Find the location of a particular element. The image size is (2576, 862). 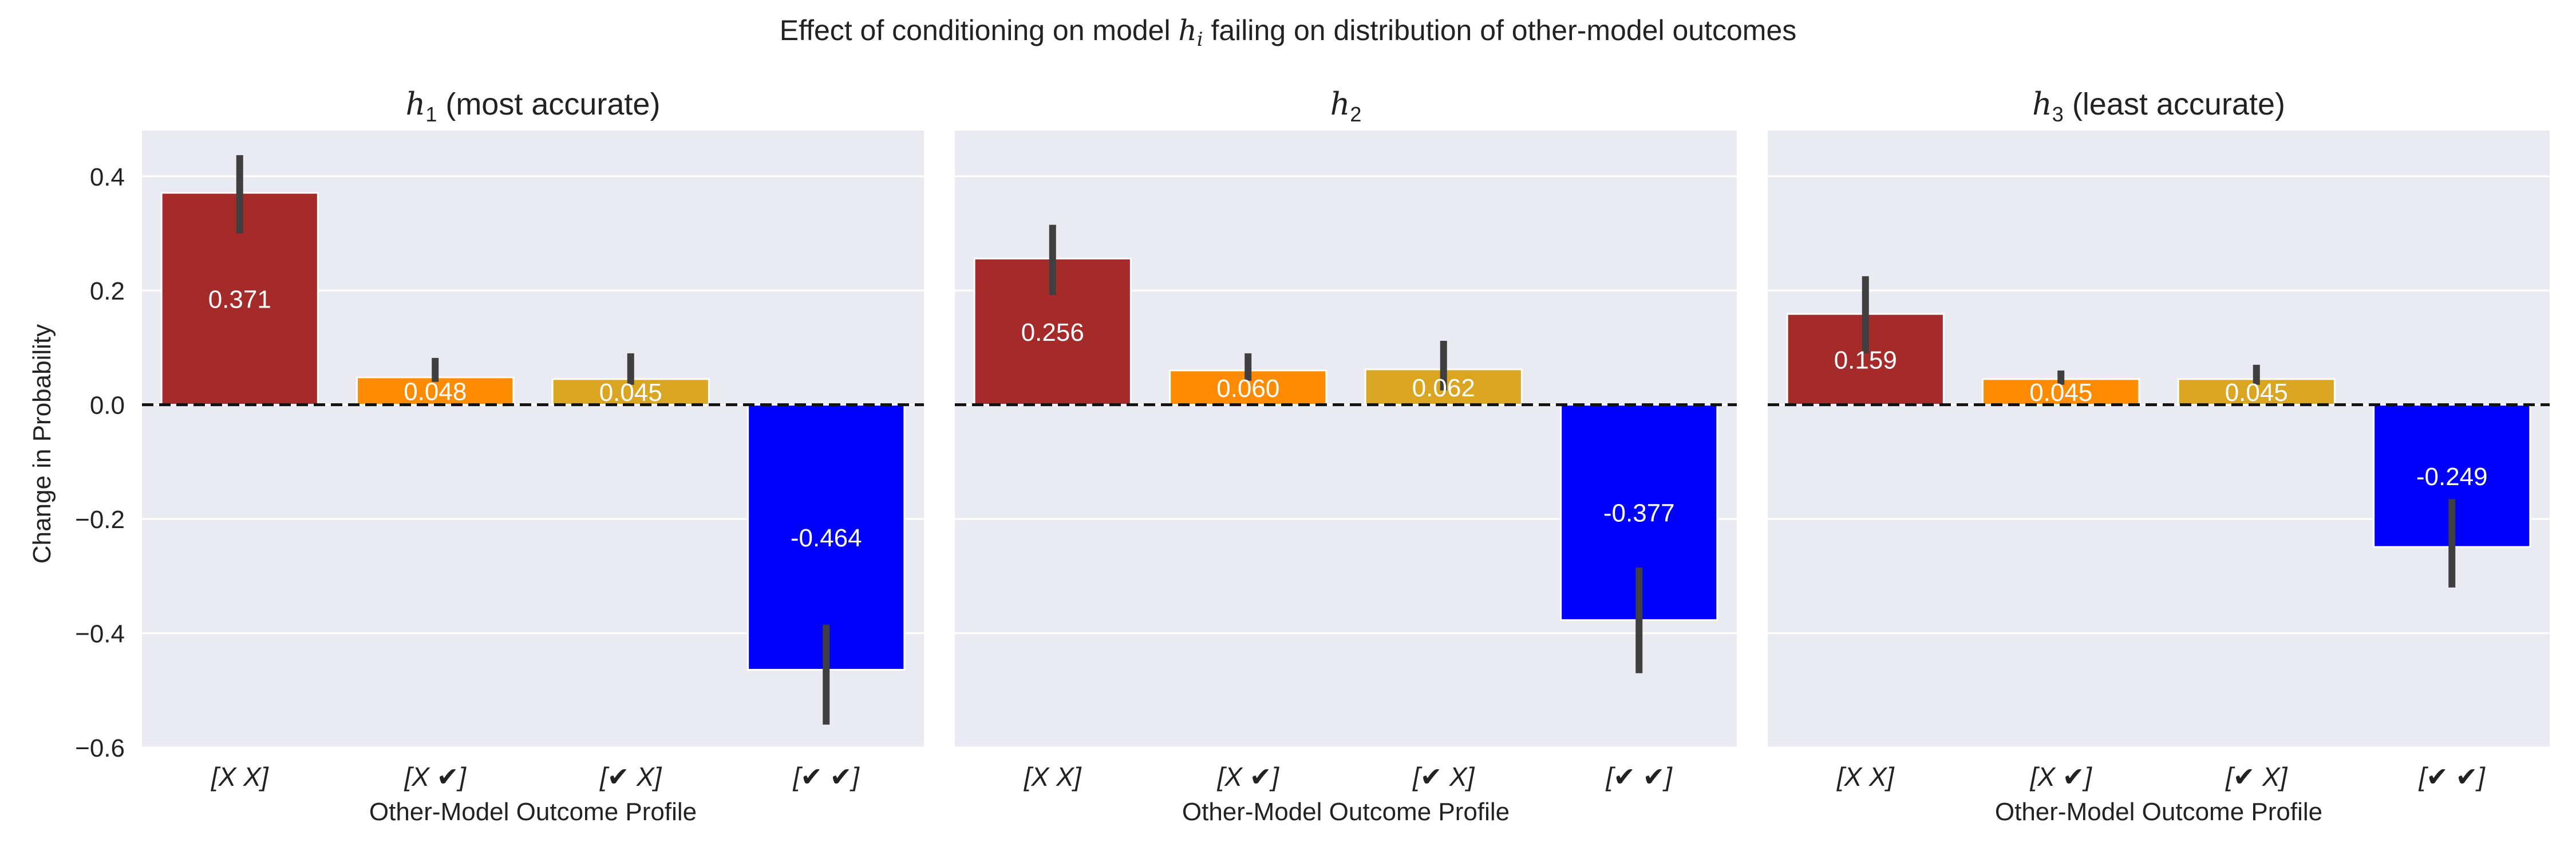

y-tick-label: 0.0 is located at coordinates (107, 406).